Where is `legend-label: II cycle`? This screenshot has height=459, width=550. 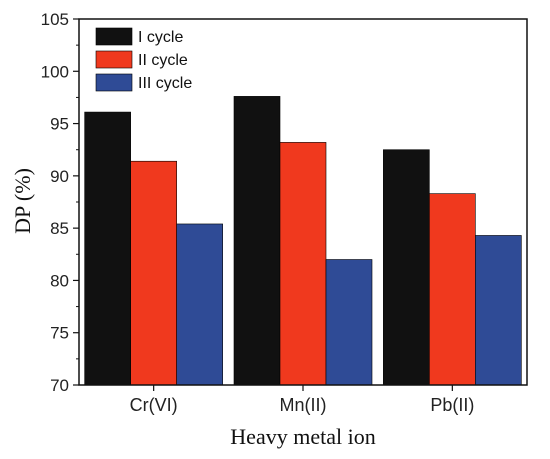 legend-label: II cycle is located at coordinates (163, 60).